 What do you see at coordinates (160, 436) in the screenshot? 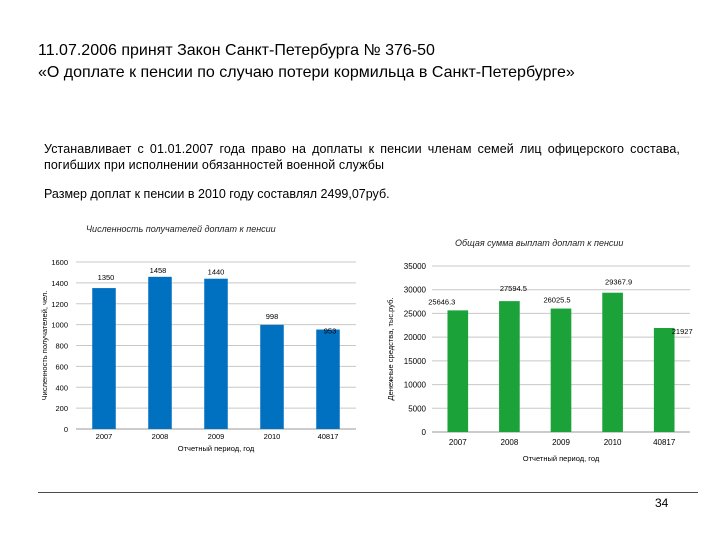
I see `chart0-x-tick-label: 2008` at bounding box center [160, 436].